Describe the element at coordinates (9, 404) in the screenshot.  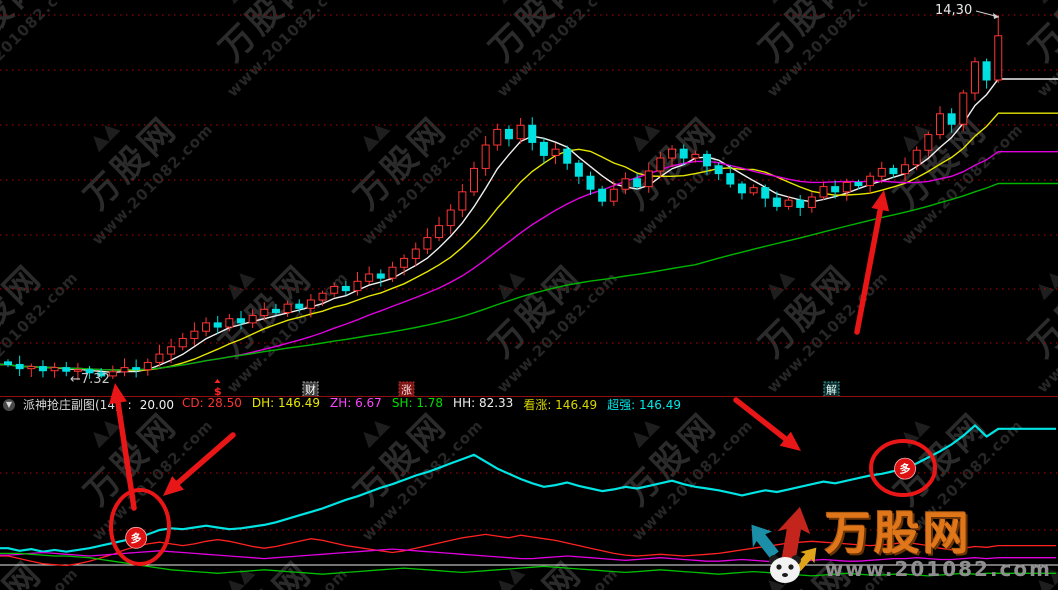
I see `collapse-indicator-button: ▼` at that location.